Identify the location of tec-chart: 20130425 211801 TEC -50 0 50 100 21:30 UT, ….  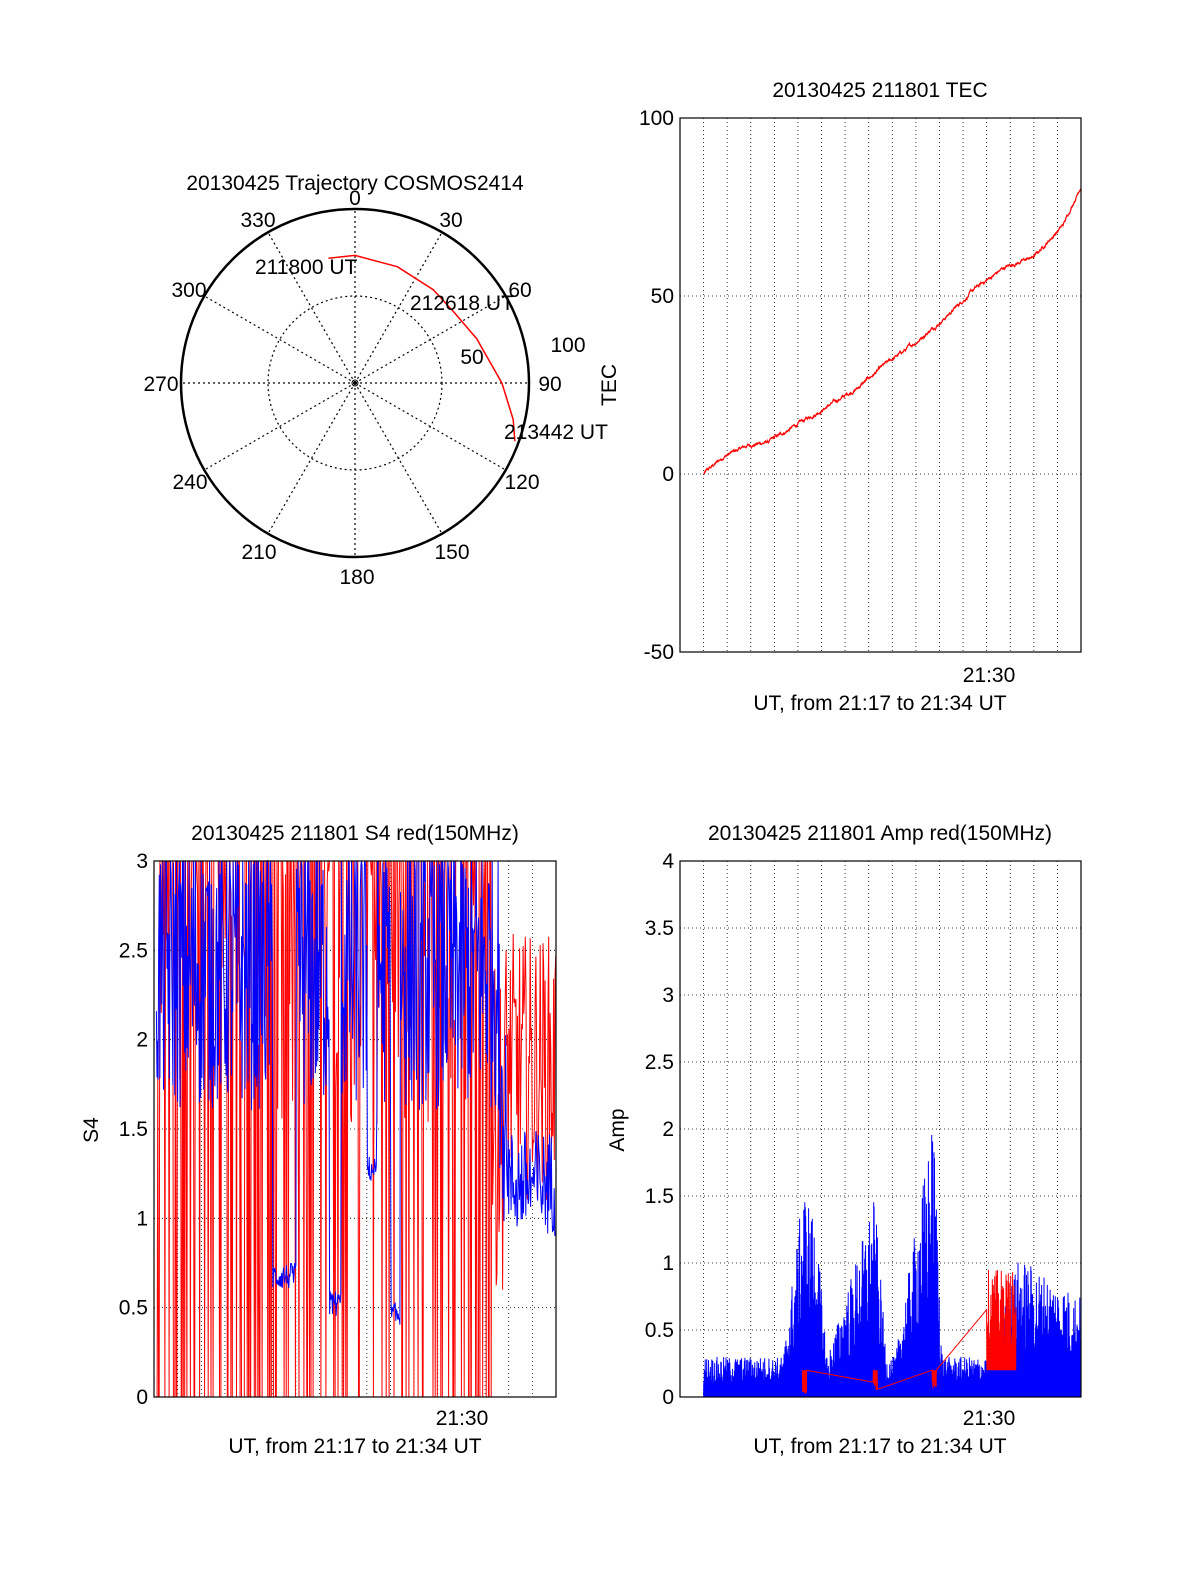
(860, 397).